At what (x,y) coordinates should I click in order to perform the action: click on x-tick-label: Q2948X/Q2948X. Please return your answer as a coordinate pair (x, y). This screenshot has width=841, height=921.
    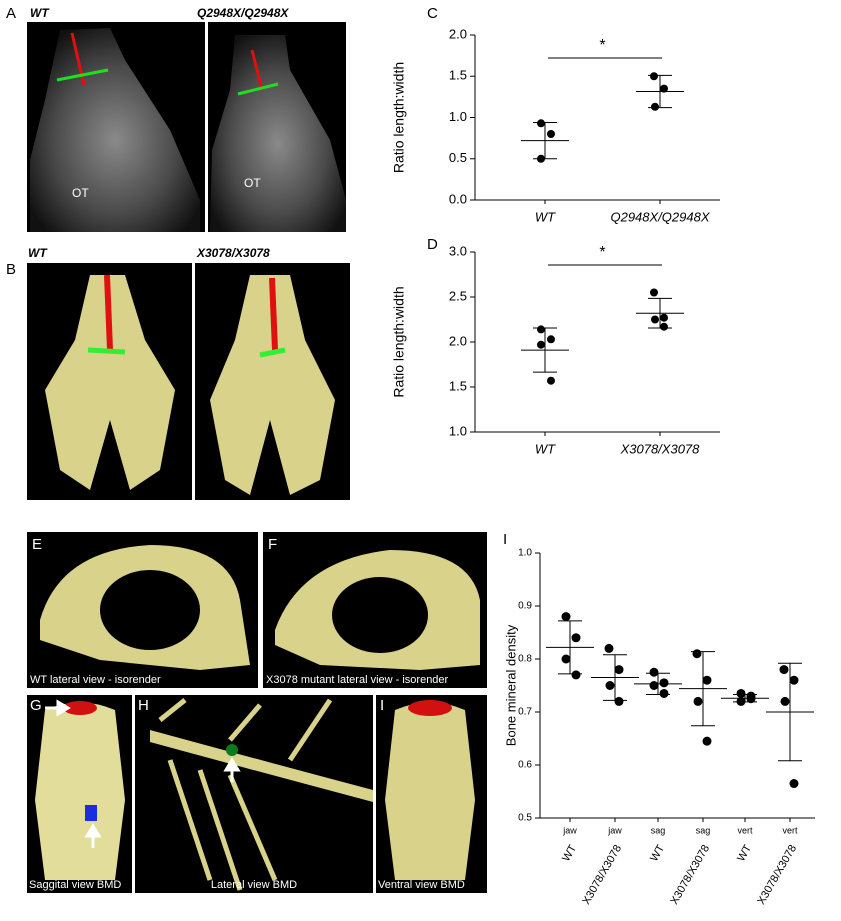
    Looking at the image, I should click on (660, 216).